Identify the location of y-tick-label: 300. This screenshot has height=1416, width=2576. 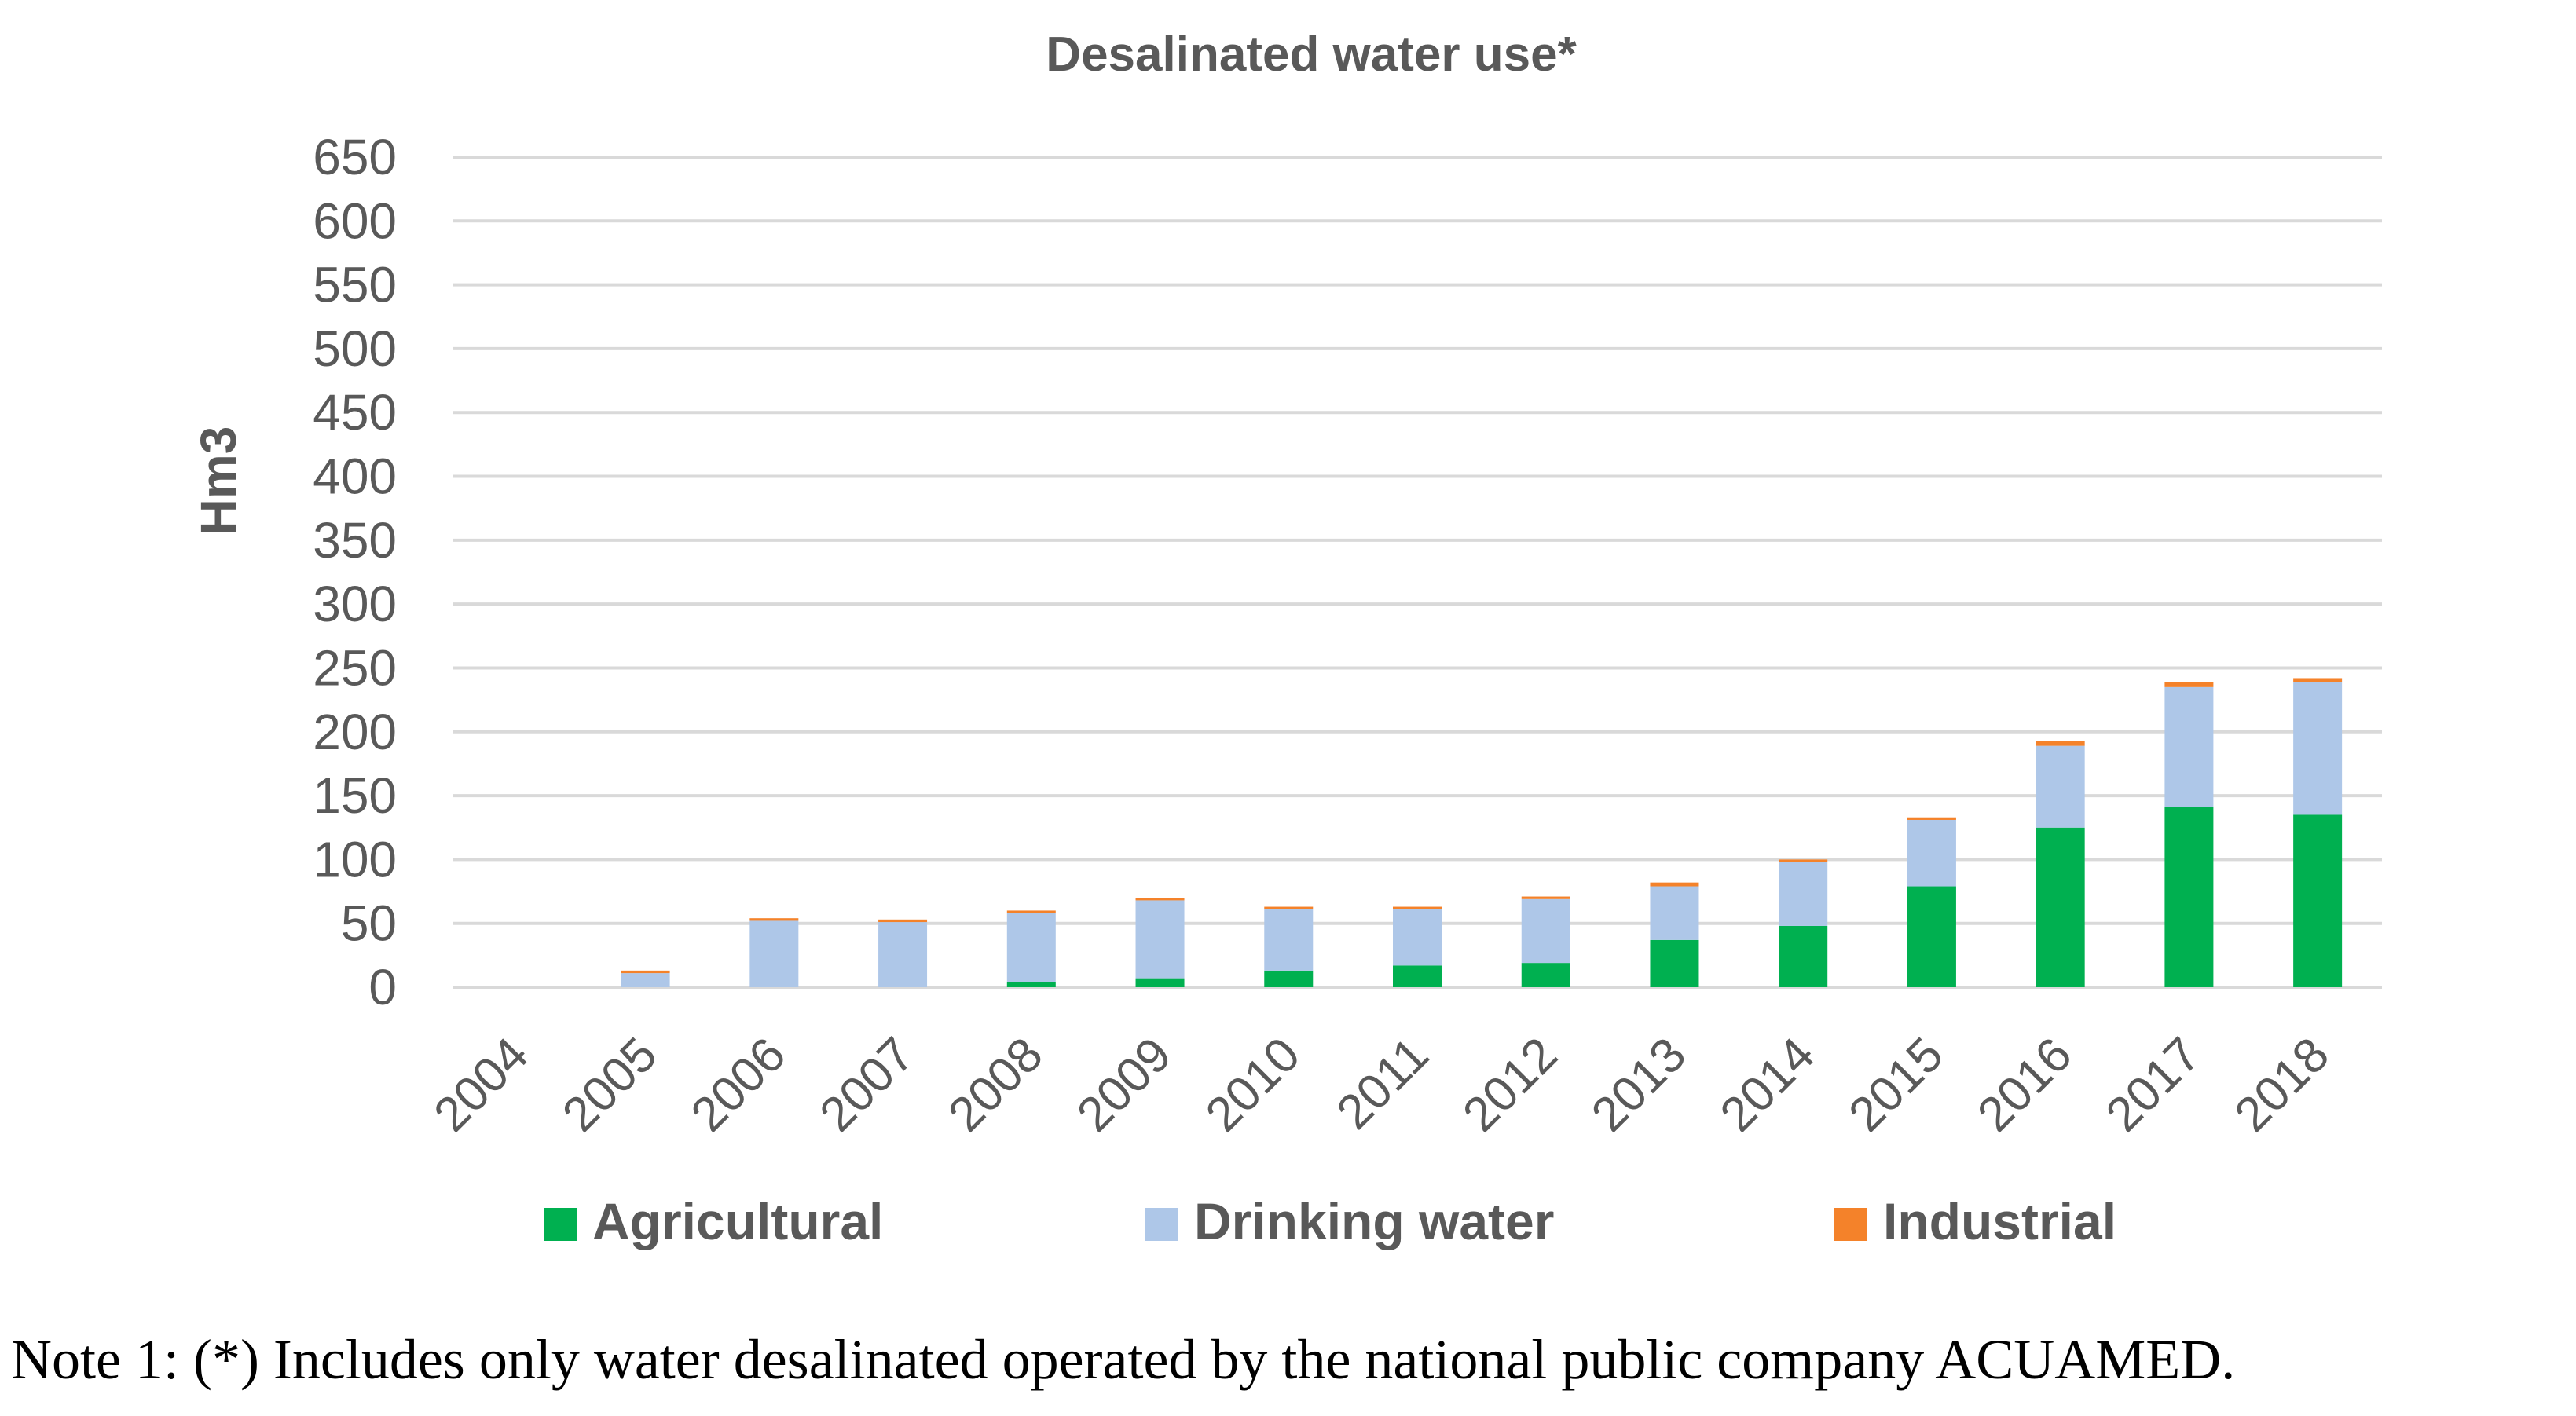
(355, 604).